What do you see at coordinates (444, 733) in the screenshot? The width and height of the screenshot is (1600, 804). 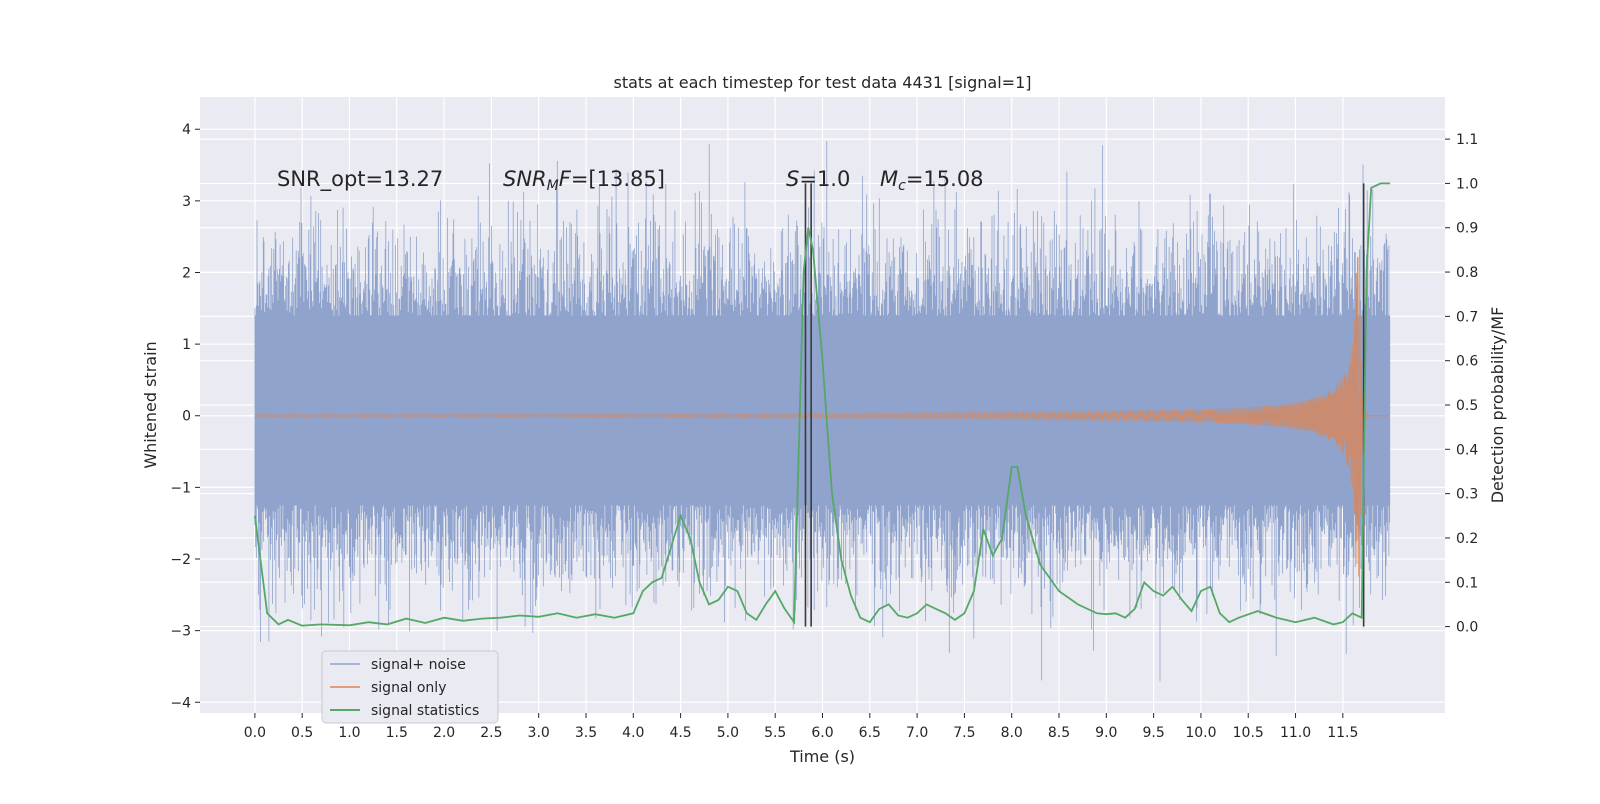 I see `x-tick-label: 2.0` at bounding box center [444, 733].